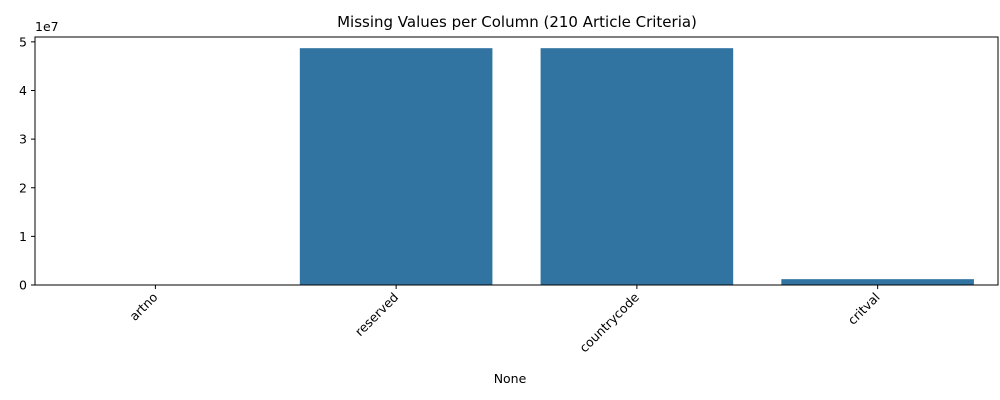  I want to click on y-tick-label: 1, so click(23, 236).